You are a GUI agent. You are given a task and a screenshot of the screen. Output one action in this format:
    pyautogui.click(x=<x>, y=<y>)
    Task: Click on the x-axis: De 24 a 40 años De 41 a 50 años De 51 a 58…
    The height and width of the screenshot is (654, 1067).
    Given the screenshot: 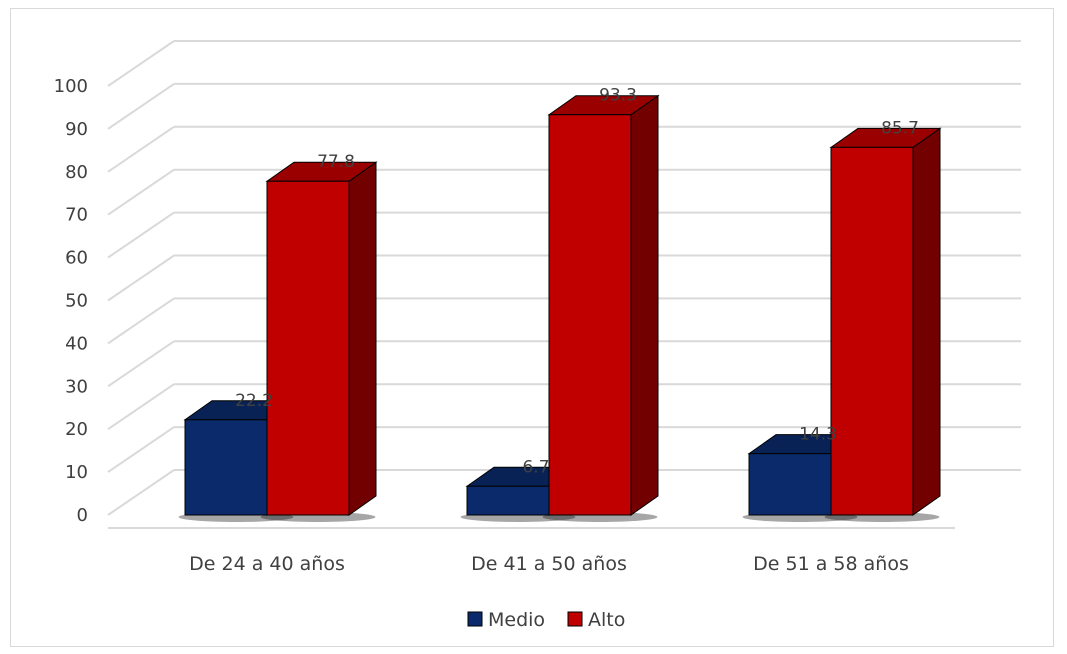 What is the action you would take?
    pyautogui.click(x=549, y=564)
    